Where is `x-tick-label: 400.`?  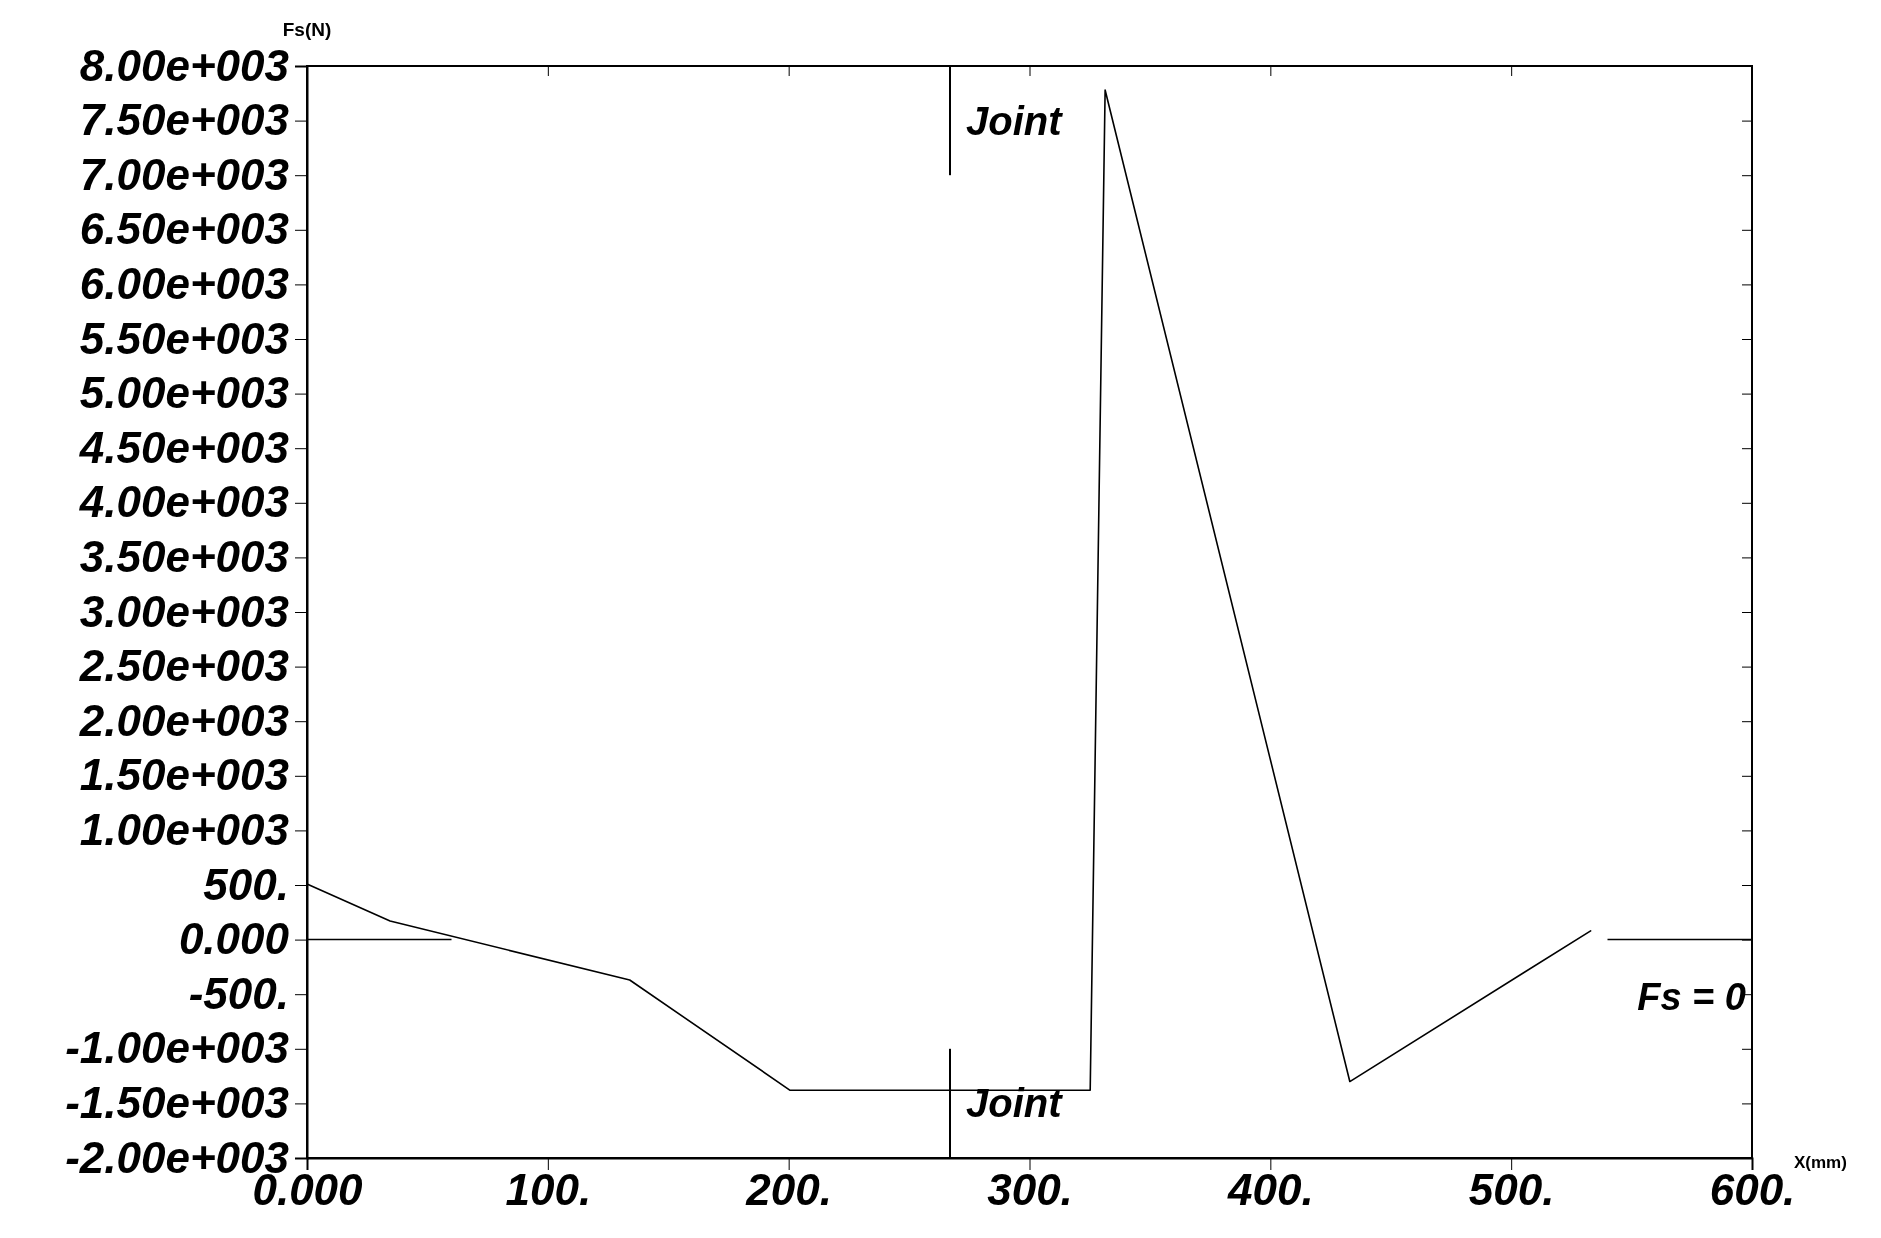 x-tick-label: 400. is located at coordinates (1270, 1190).